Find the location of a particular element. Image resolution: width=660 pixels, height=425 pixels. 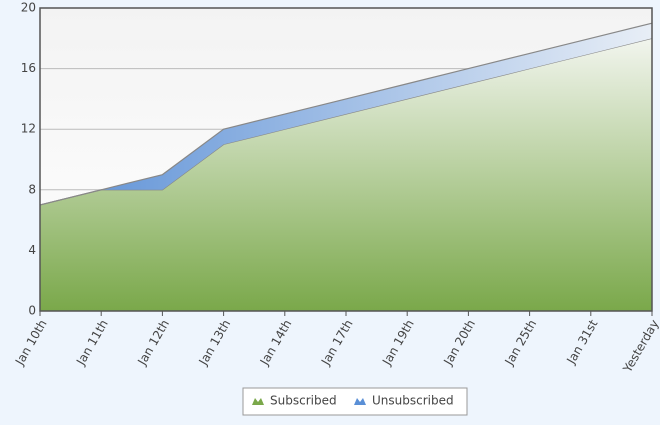

y-tick-label: 20 is located at coordinates (28, 8).